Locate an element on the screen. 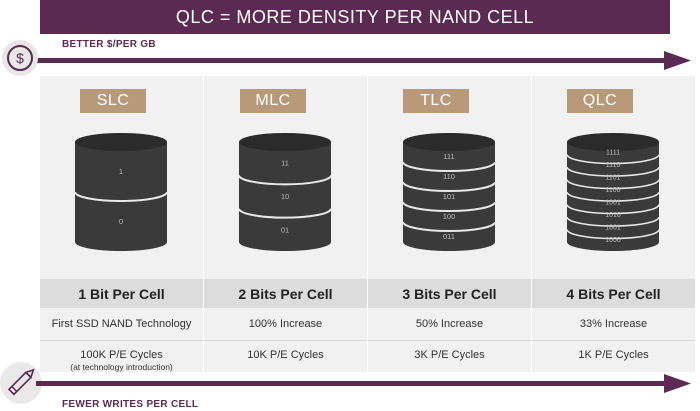  cylinder-layer-label: 1110 is located at coordinates (613, 165).